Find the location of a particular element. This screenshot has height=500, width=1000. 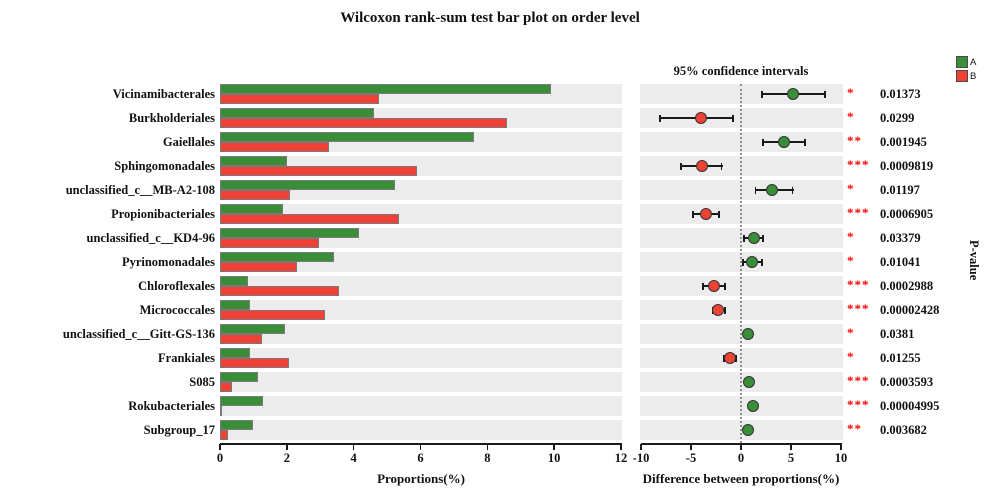

p-value: 0.01197 is located at coordinates (900, 190).